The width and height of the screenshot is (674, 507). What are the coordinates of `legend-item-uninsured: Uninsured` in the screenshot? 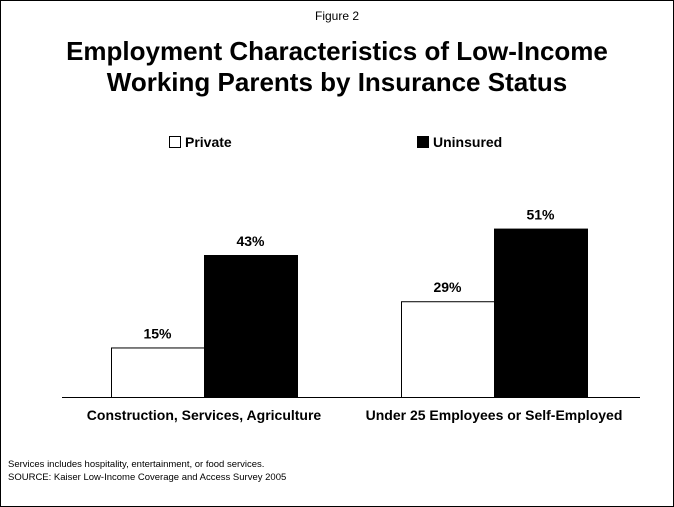 It's located at (459, 142).